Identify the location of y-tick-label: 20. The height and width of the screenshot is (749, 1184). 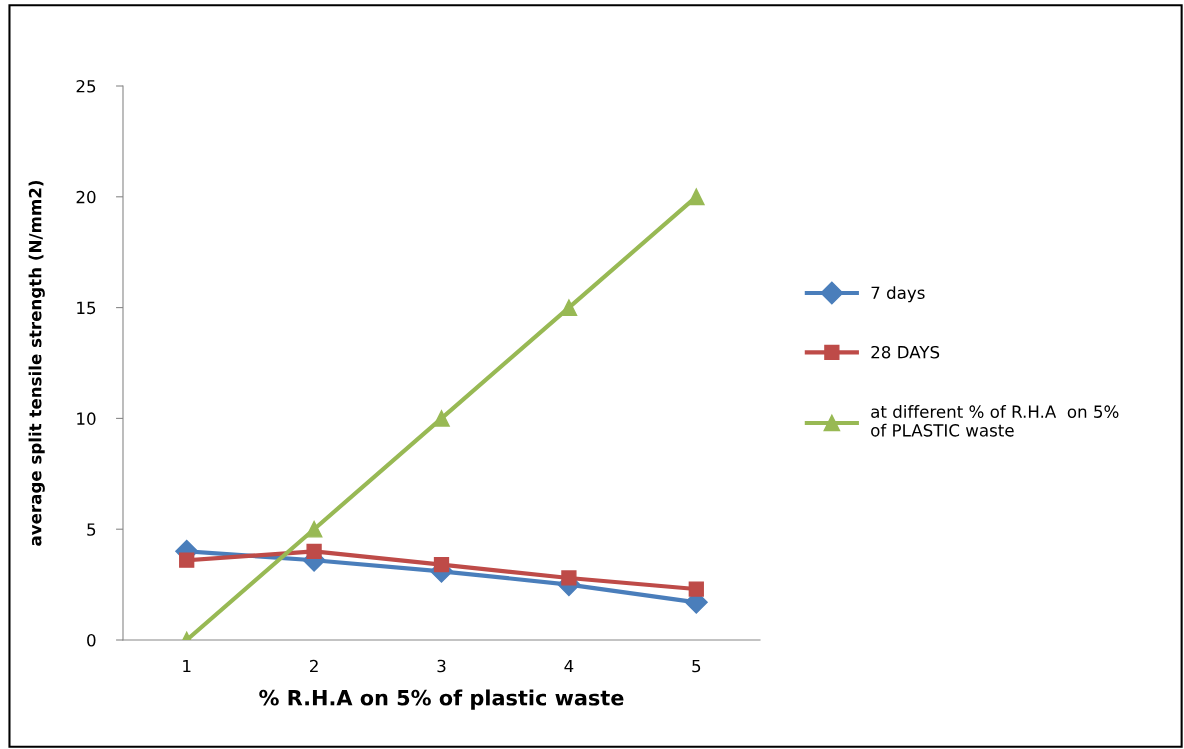
(86, 197).